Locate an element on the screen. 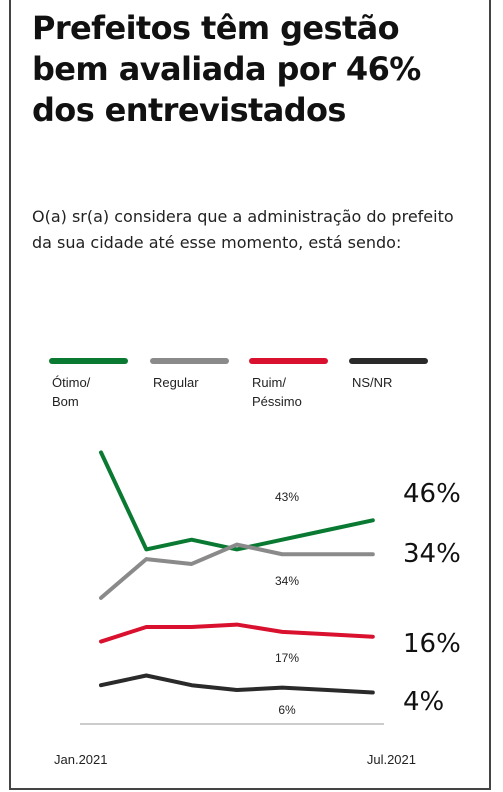 This screenshot has height=792, width=503. legend-label-1: Regular is located at coordinates (176, 382).